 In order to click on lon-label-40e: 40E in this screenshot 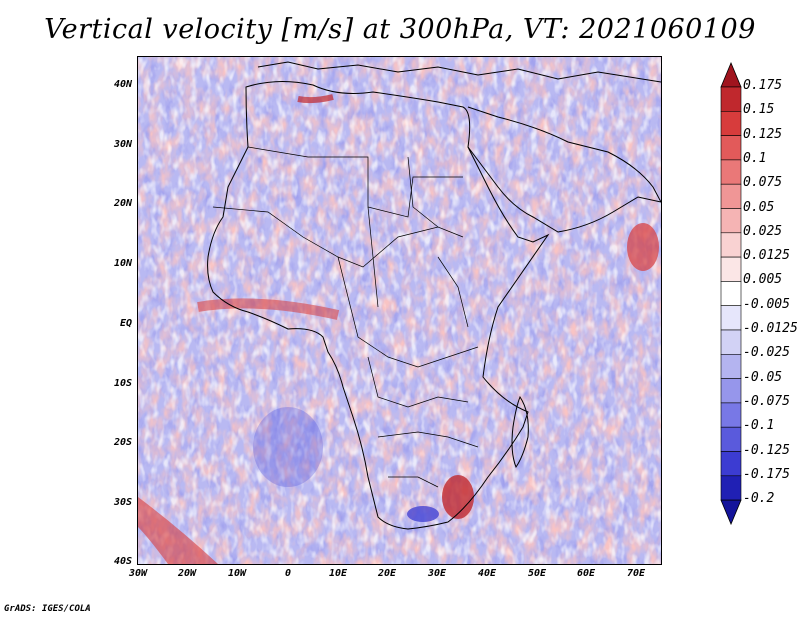, I will do `click(487, 573)`.